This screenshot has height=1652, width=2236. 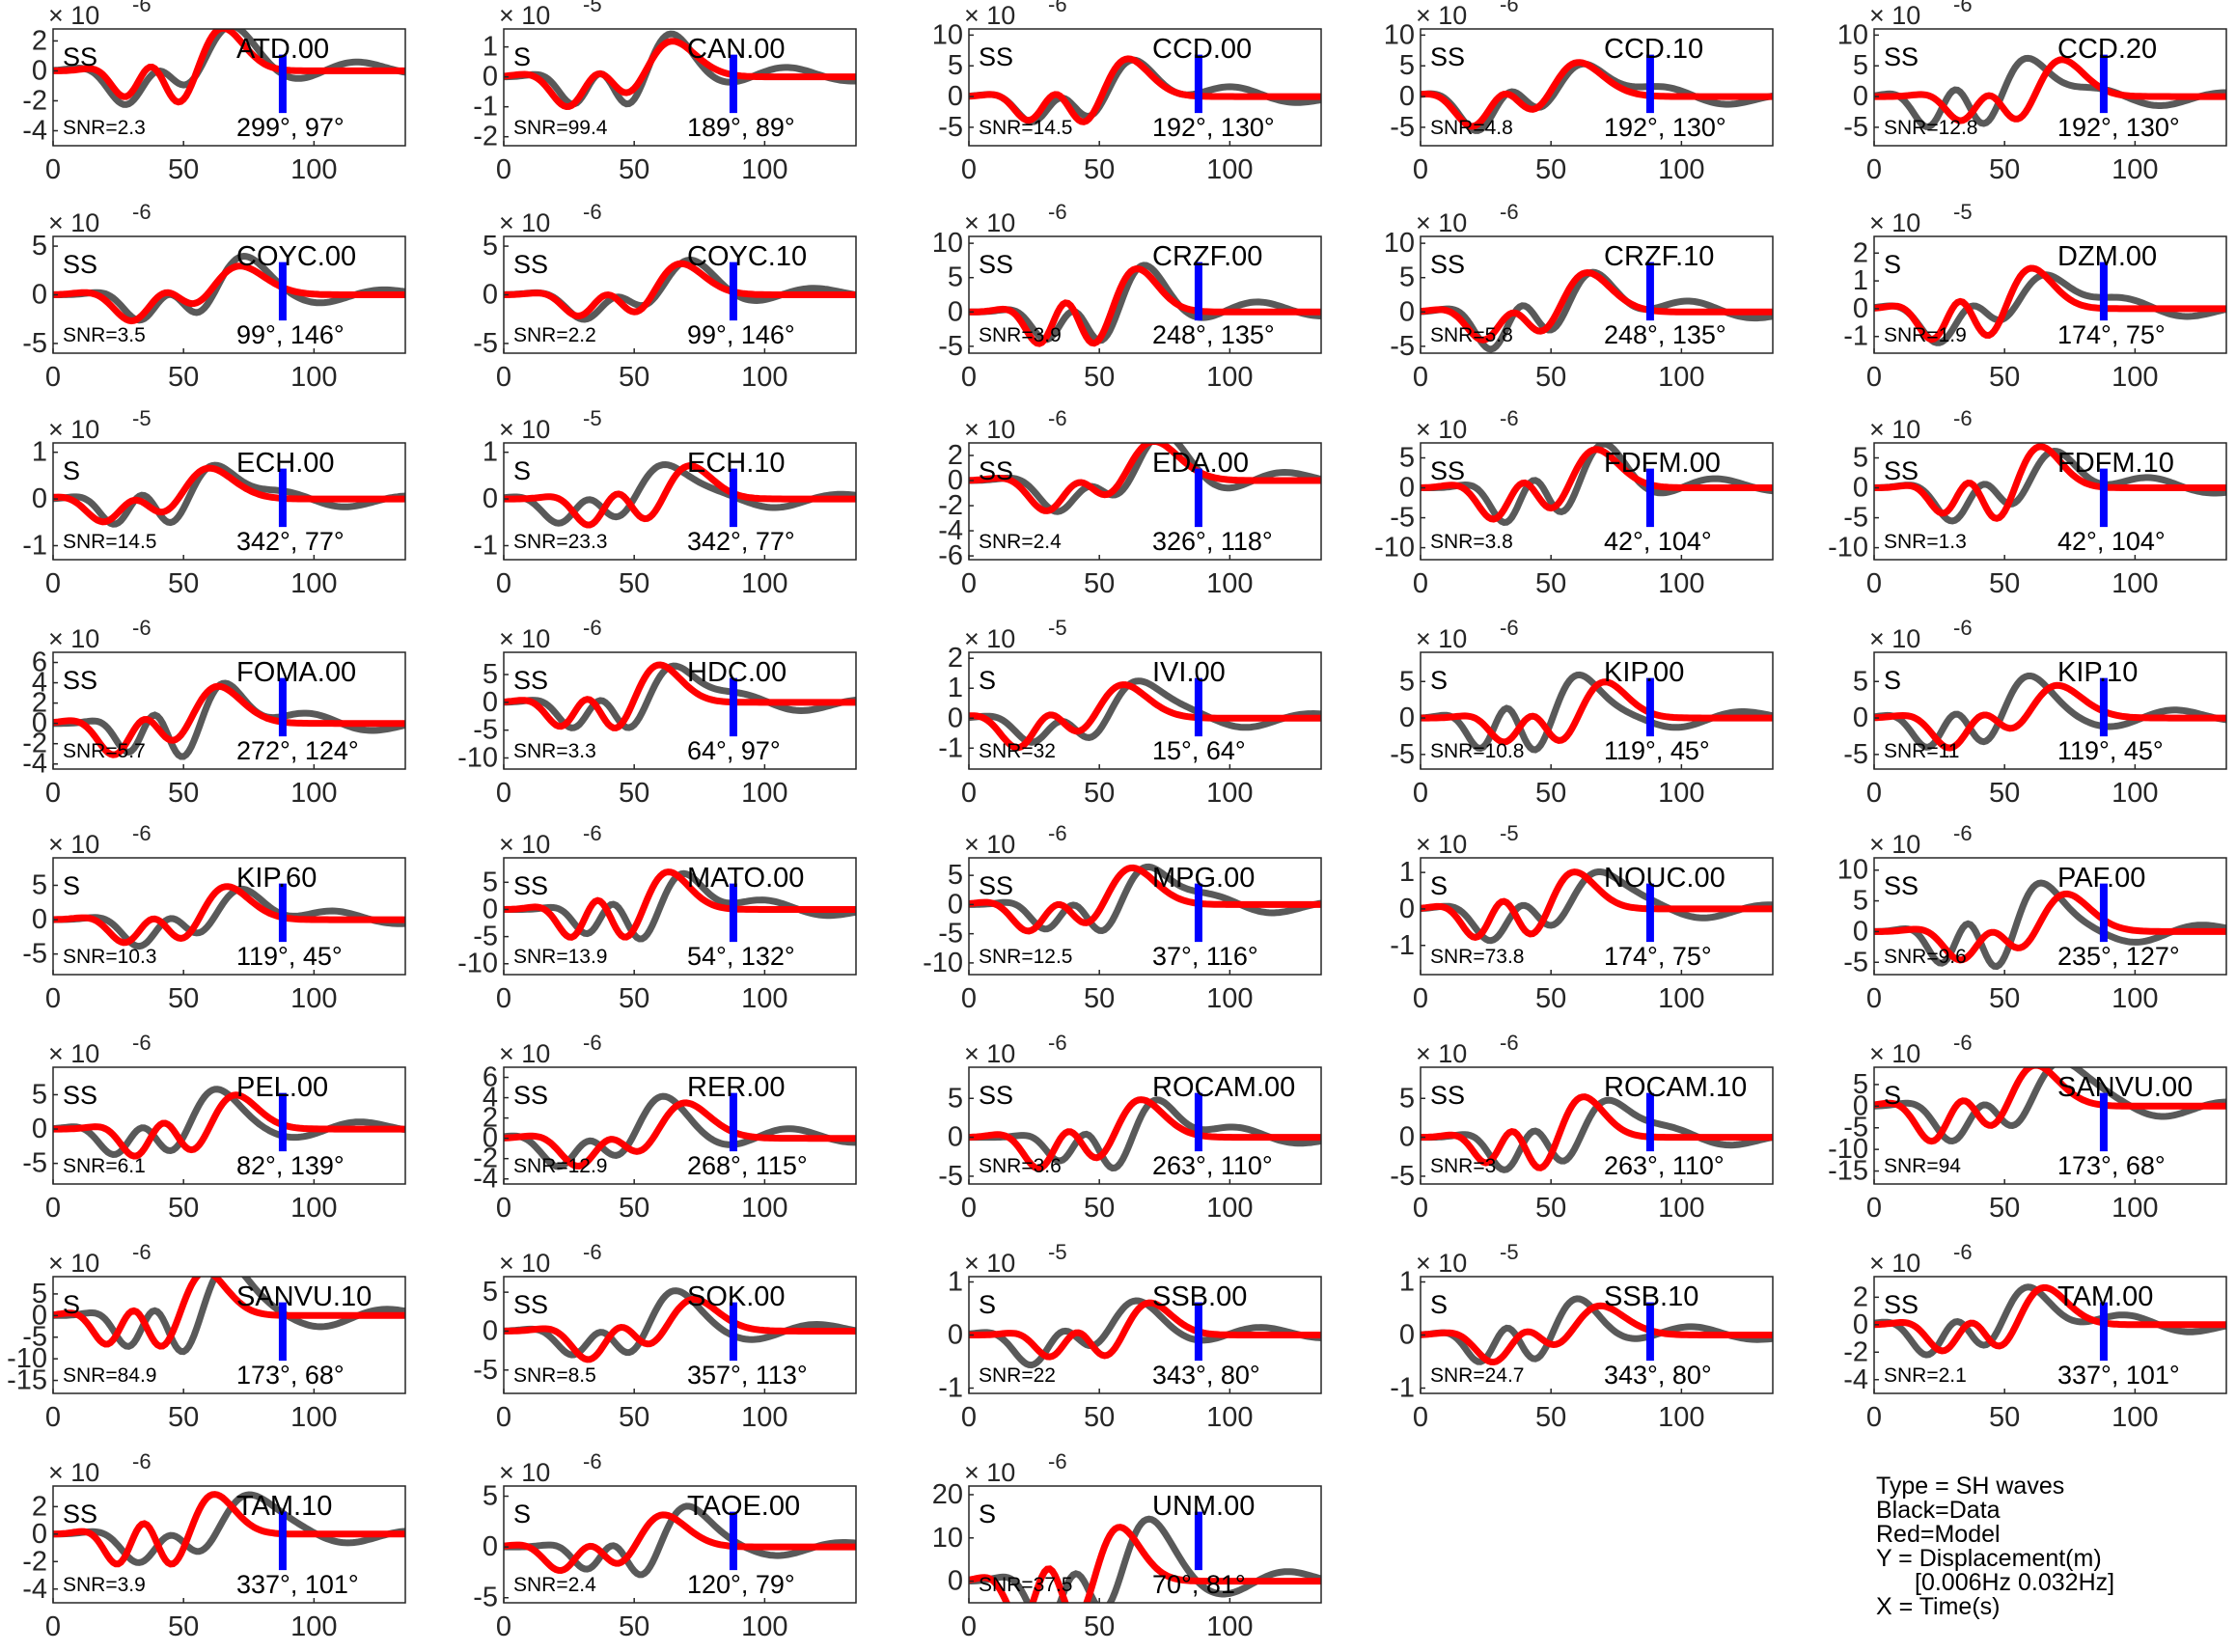 I want to click on angles-label: 174°, 75°, so click(x=2112, y=334).